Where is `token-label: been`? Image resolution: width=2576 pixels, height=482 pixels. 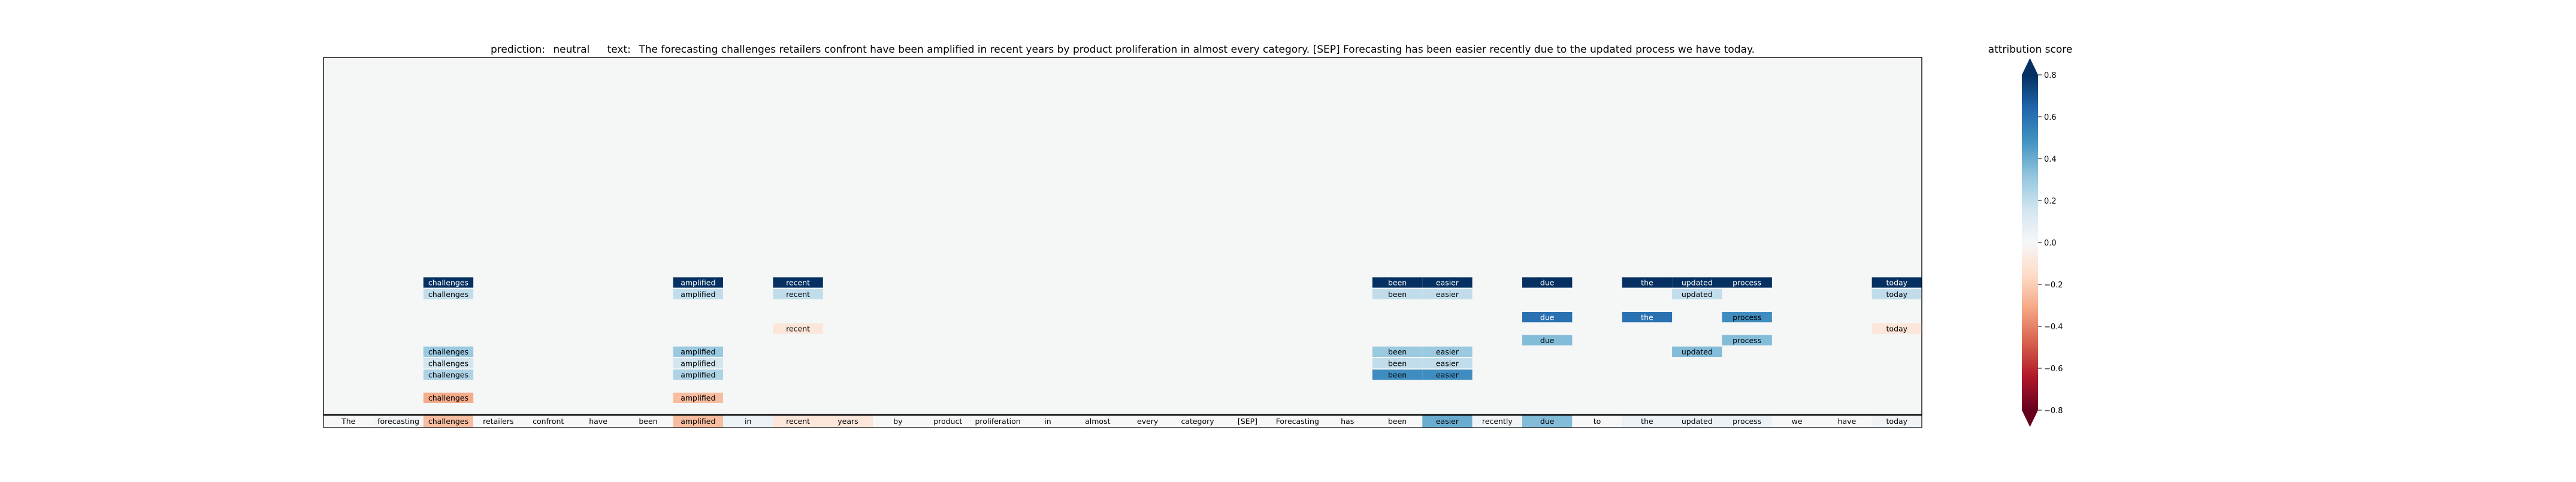
token-label: been is located at coordinates (1397, 421).